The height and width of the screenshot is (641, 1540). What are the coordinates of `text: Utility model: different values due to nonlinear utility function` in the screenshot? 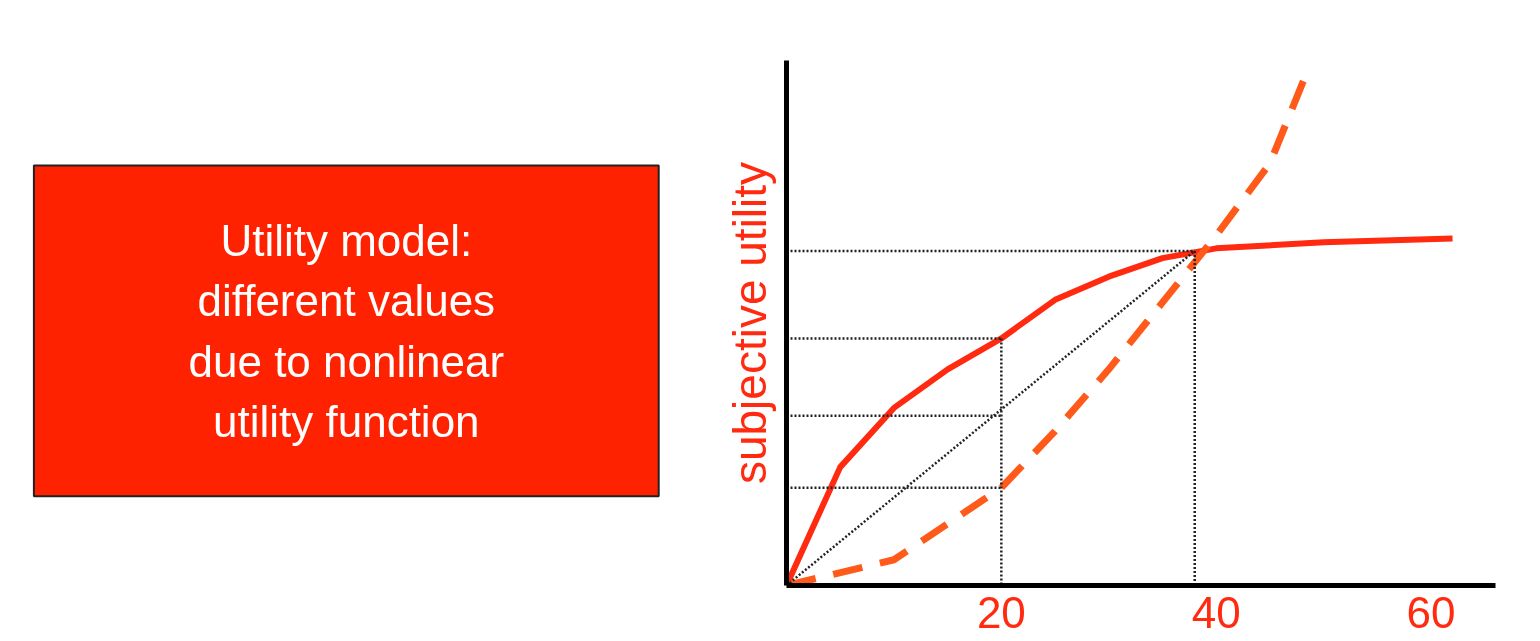 It's located at (346, 330).